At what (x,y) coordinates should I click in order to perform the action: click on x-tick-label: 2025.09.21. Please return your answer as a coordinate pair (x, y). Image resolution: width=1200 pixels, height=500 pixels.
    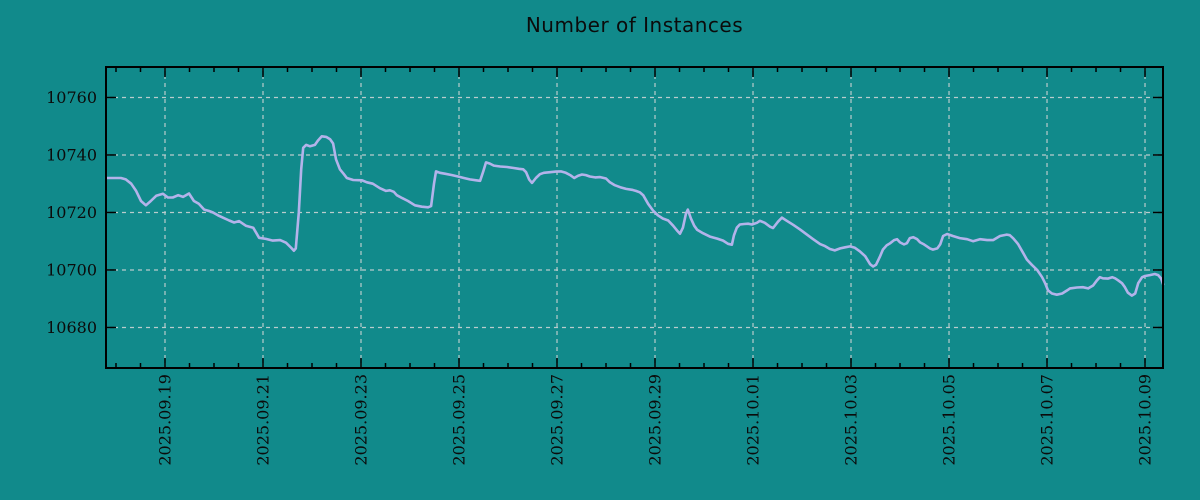
    Looking at the image, I should click on (262, 420).